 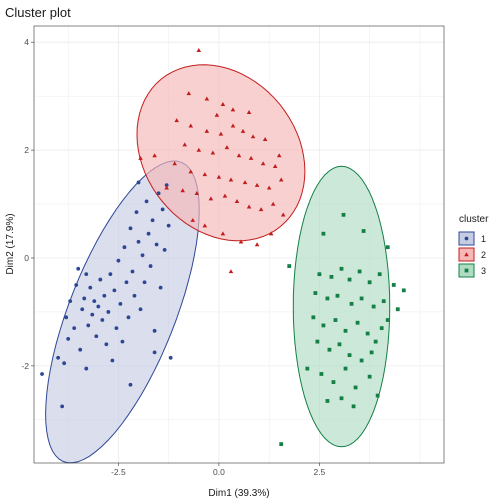 What do you see at coordinates (221, 153) in the screenshot?
I see `cluster-2-ellipse` at bounding box center [221, 153].